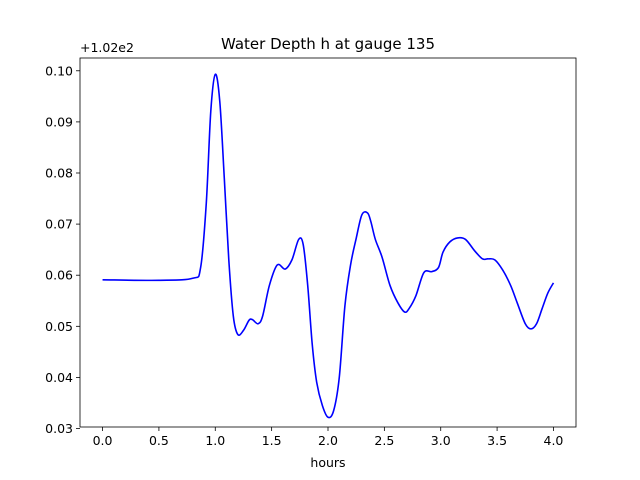 This screenshot has width=640, height=480. What do you see at coordinates (59, 121) in the screenshot?
I see `y-tick-label: 0.09` at bounding box center [59, 121].